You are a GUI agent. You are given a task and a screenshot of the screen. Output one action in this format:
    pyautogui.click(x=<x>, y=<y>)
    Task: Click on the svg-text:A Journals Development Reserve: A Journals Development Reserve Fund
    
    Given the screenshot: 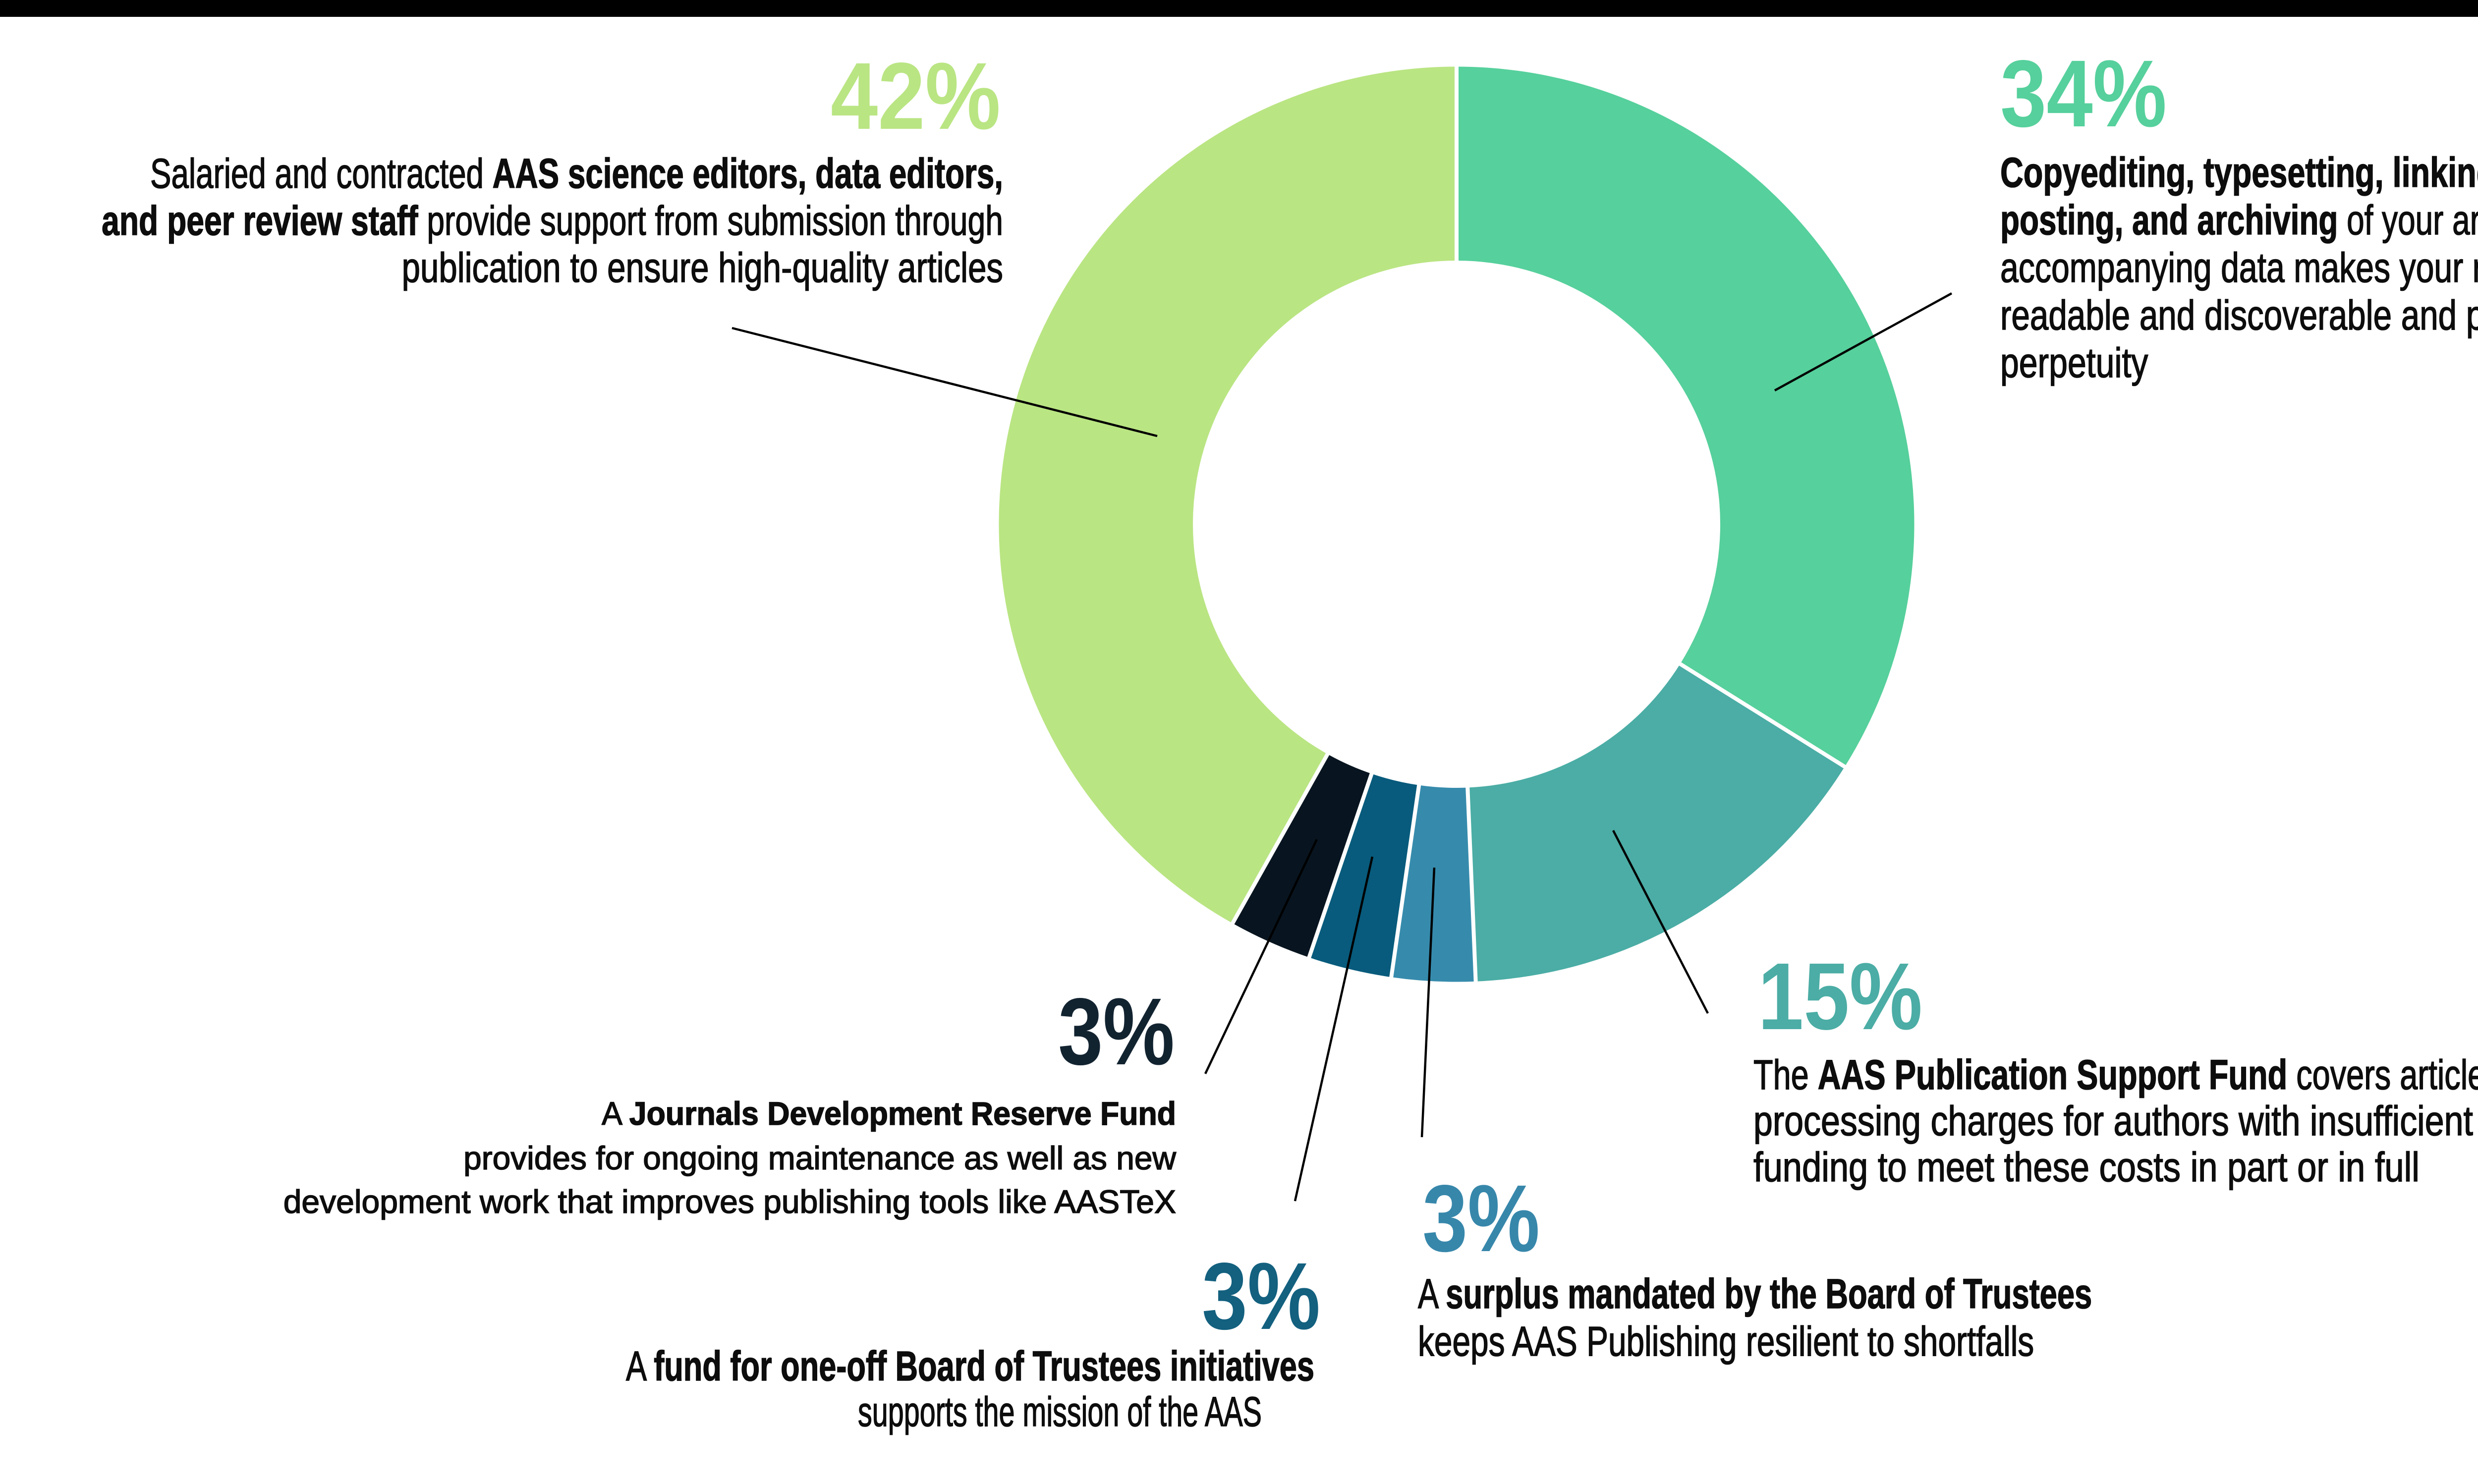 What is the action you would take?
    pyautogui.click(x=889, y=1114)
    